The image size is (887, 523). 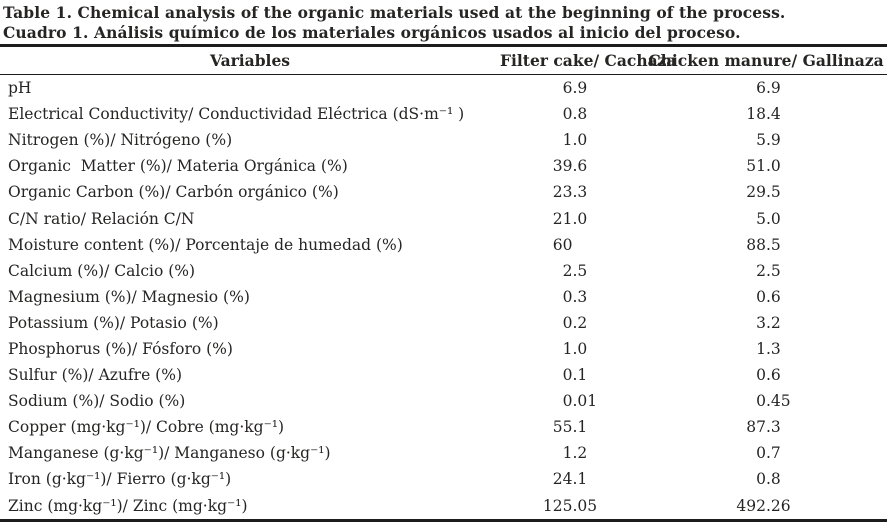 I want to click on filter-cake-value: 0.8, so click(x=575, y=114).